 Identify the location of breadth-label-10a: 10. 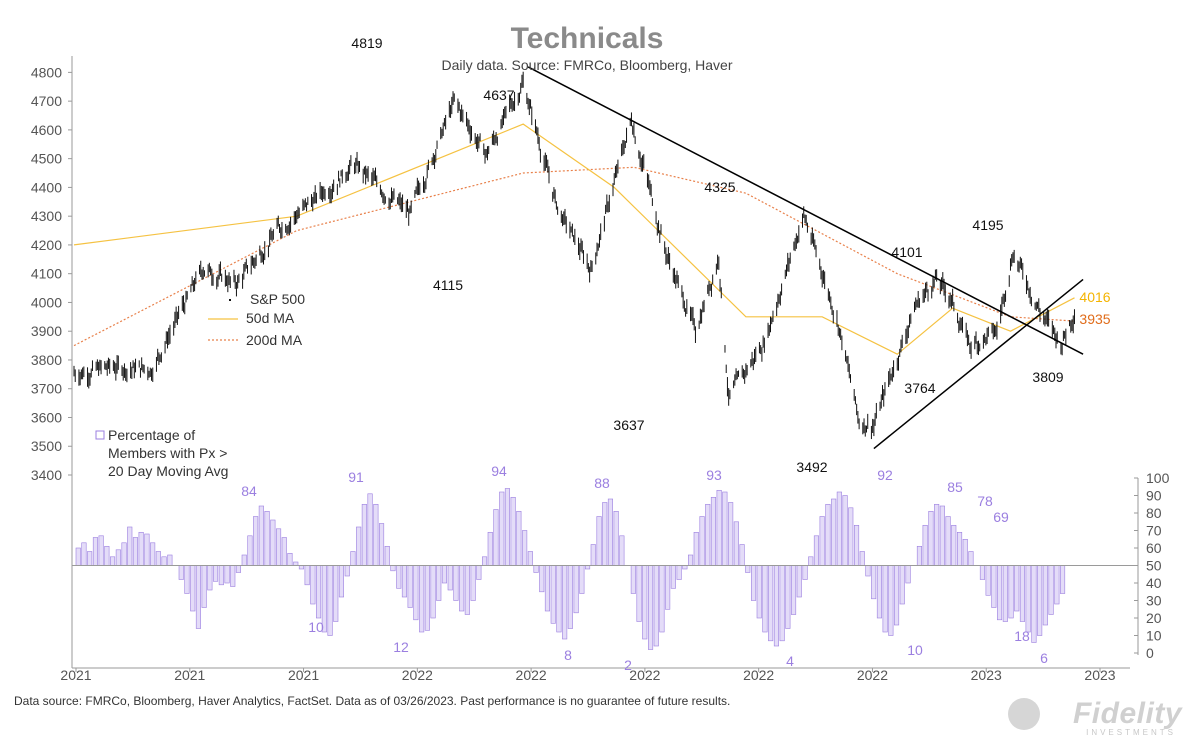
(316, 627).